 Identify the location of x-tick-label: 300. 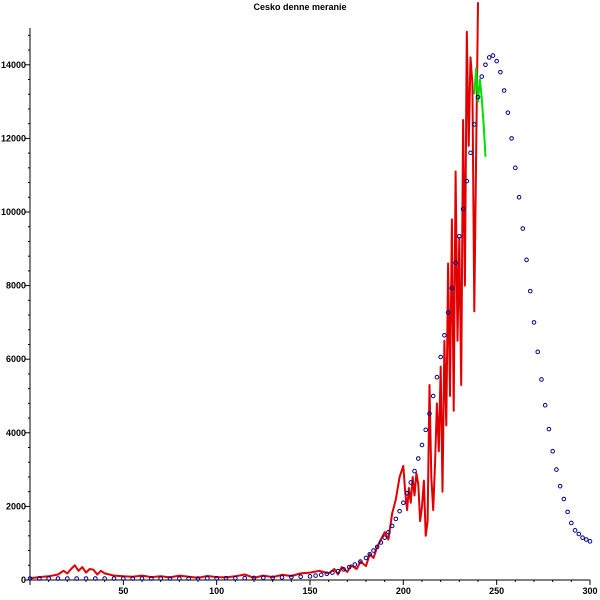
(589, 591).